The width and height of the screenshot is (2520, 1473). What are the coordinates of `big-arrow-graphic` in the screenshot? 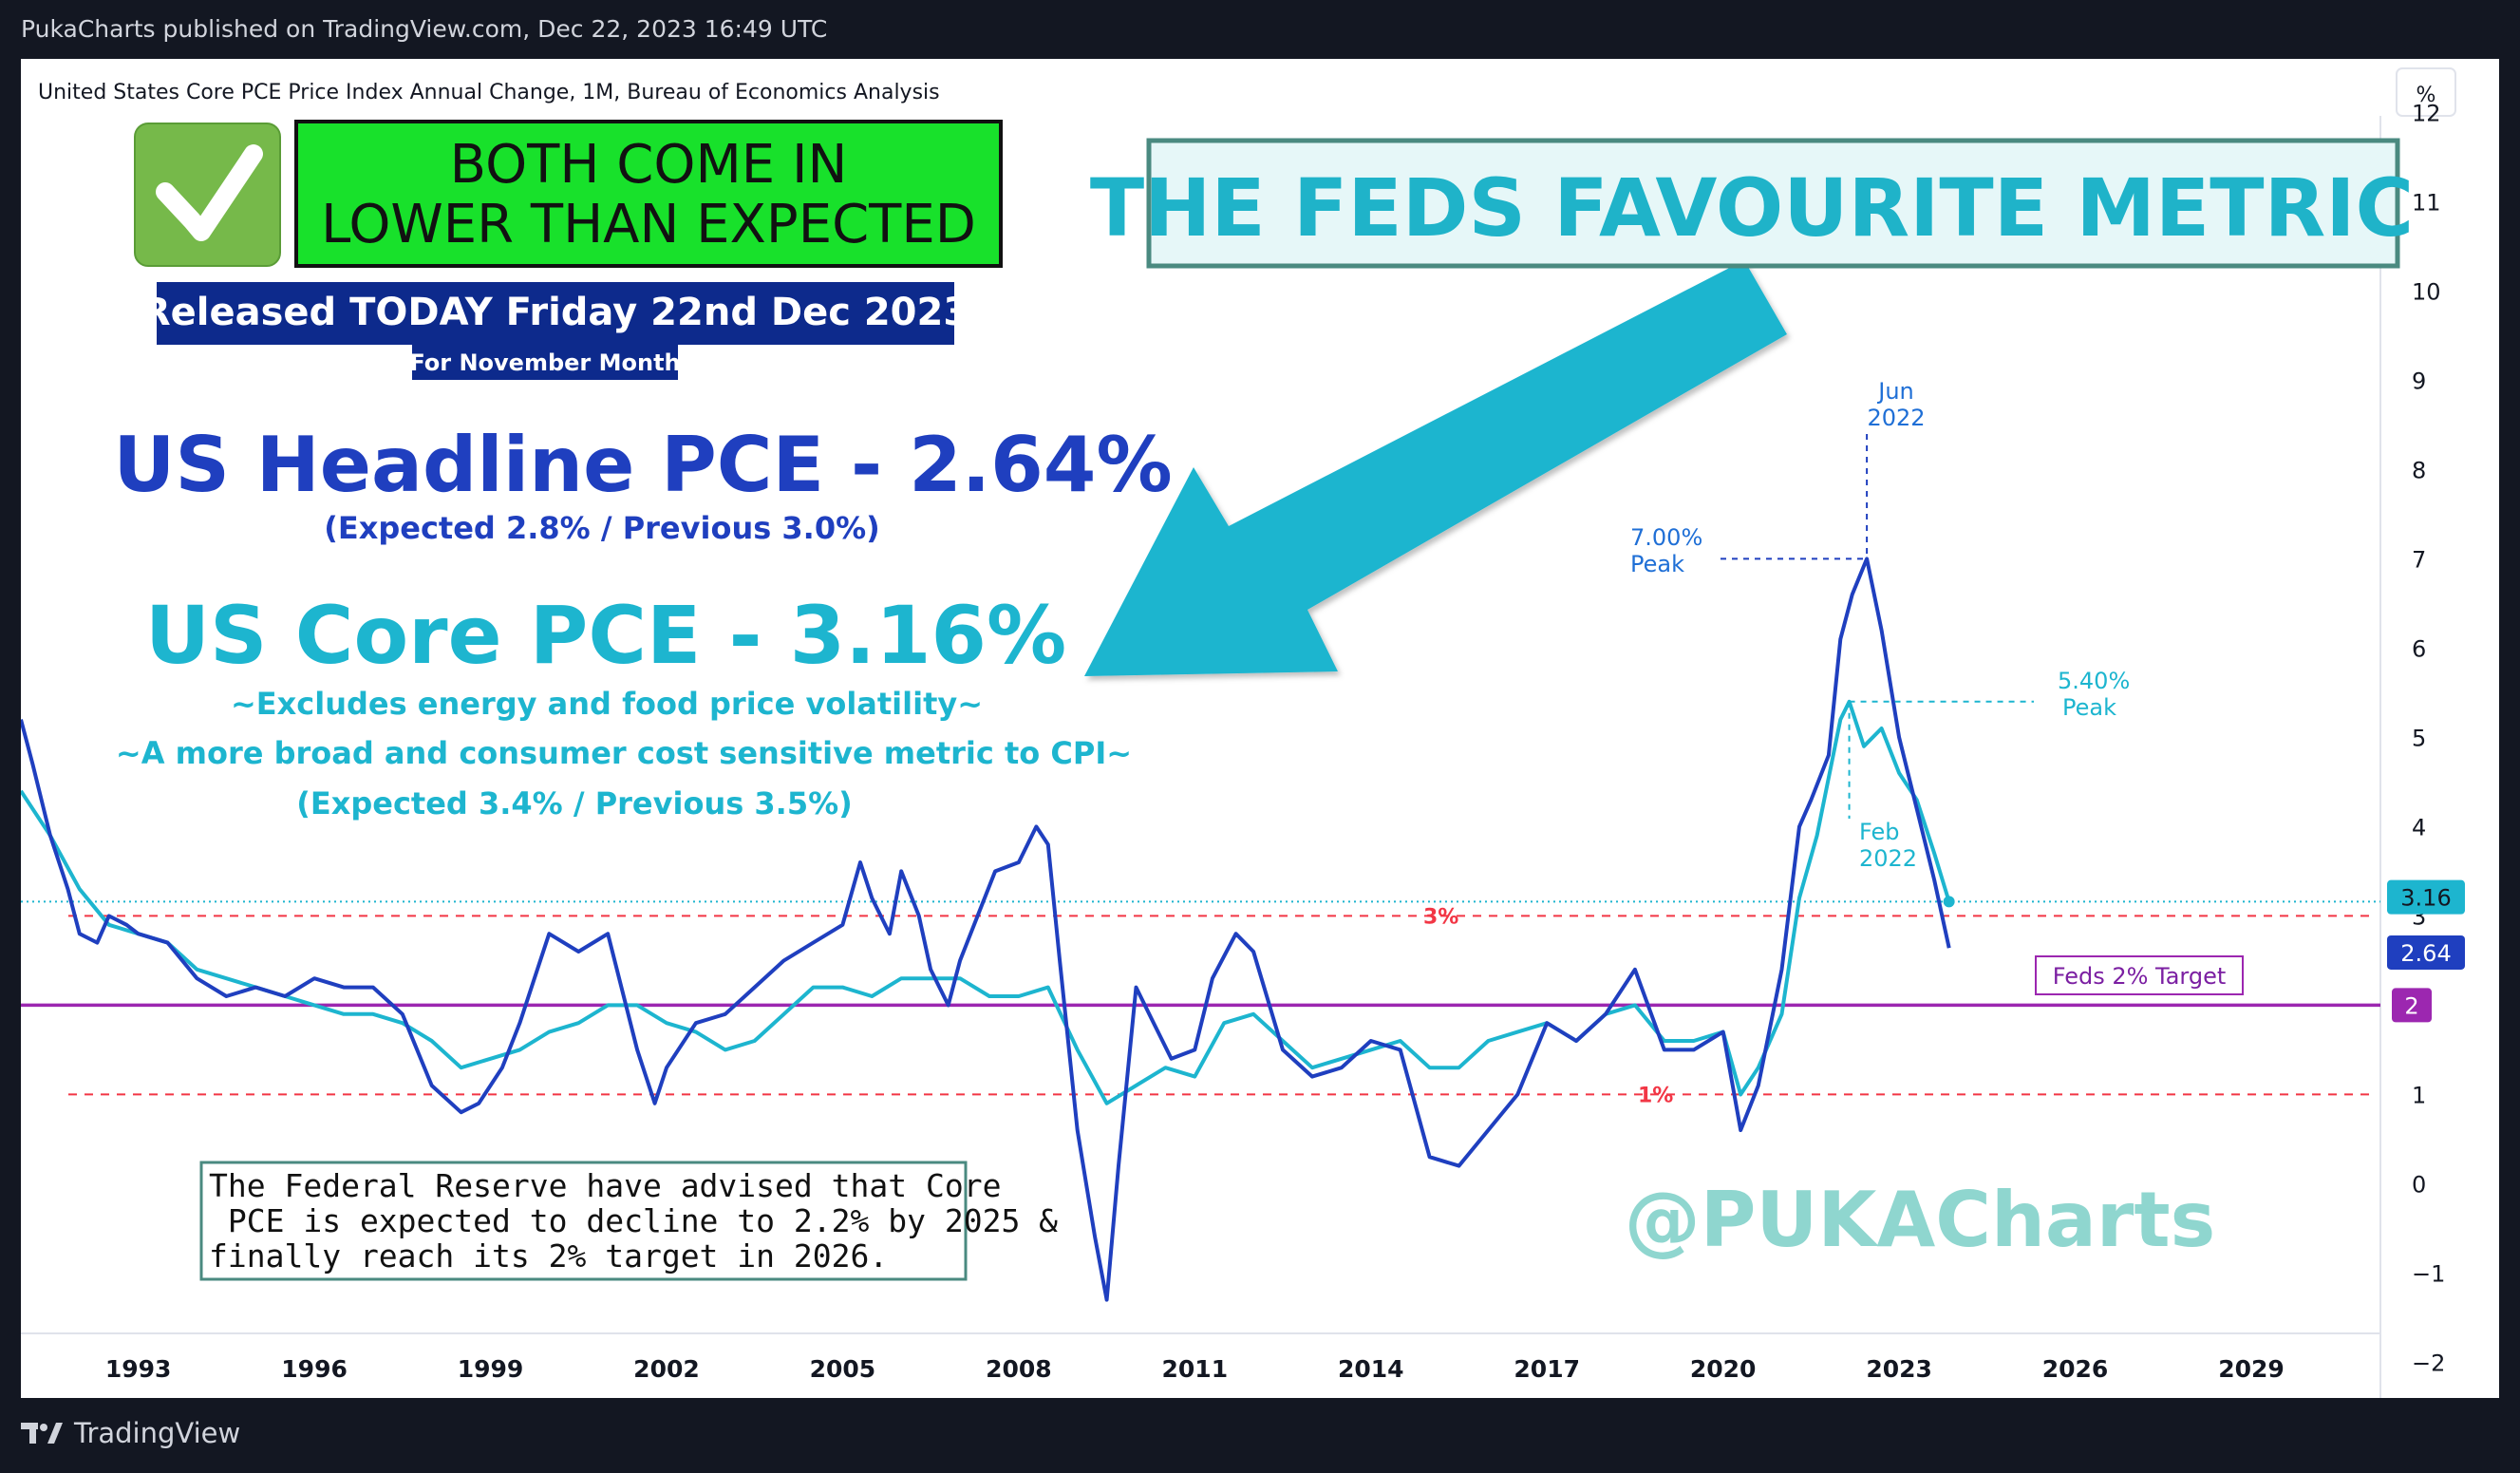 It's located at (1435, 468).